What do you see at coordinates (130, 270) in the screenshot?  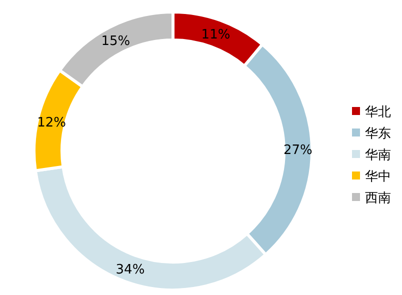 I see `data-label: 34%` at bounding box center [130, 270].